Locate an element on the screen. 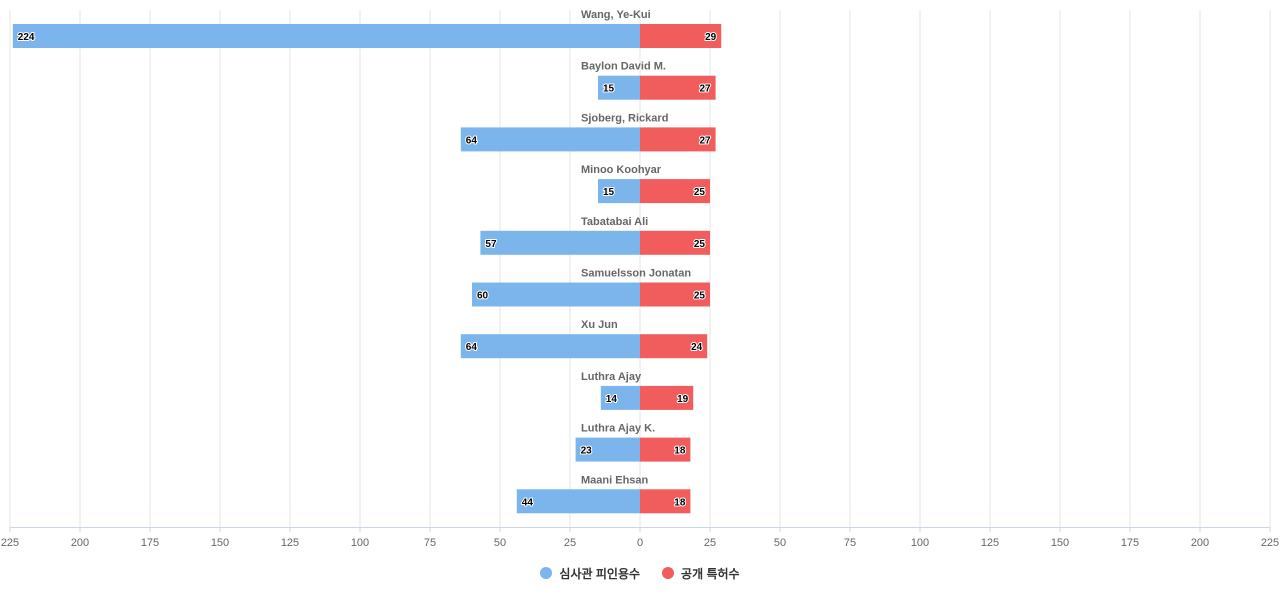 This screenshot has height=600, width=1280. legend-label: 심사관 피인용수 is located at coordinates (600, 573).